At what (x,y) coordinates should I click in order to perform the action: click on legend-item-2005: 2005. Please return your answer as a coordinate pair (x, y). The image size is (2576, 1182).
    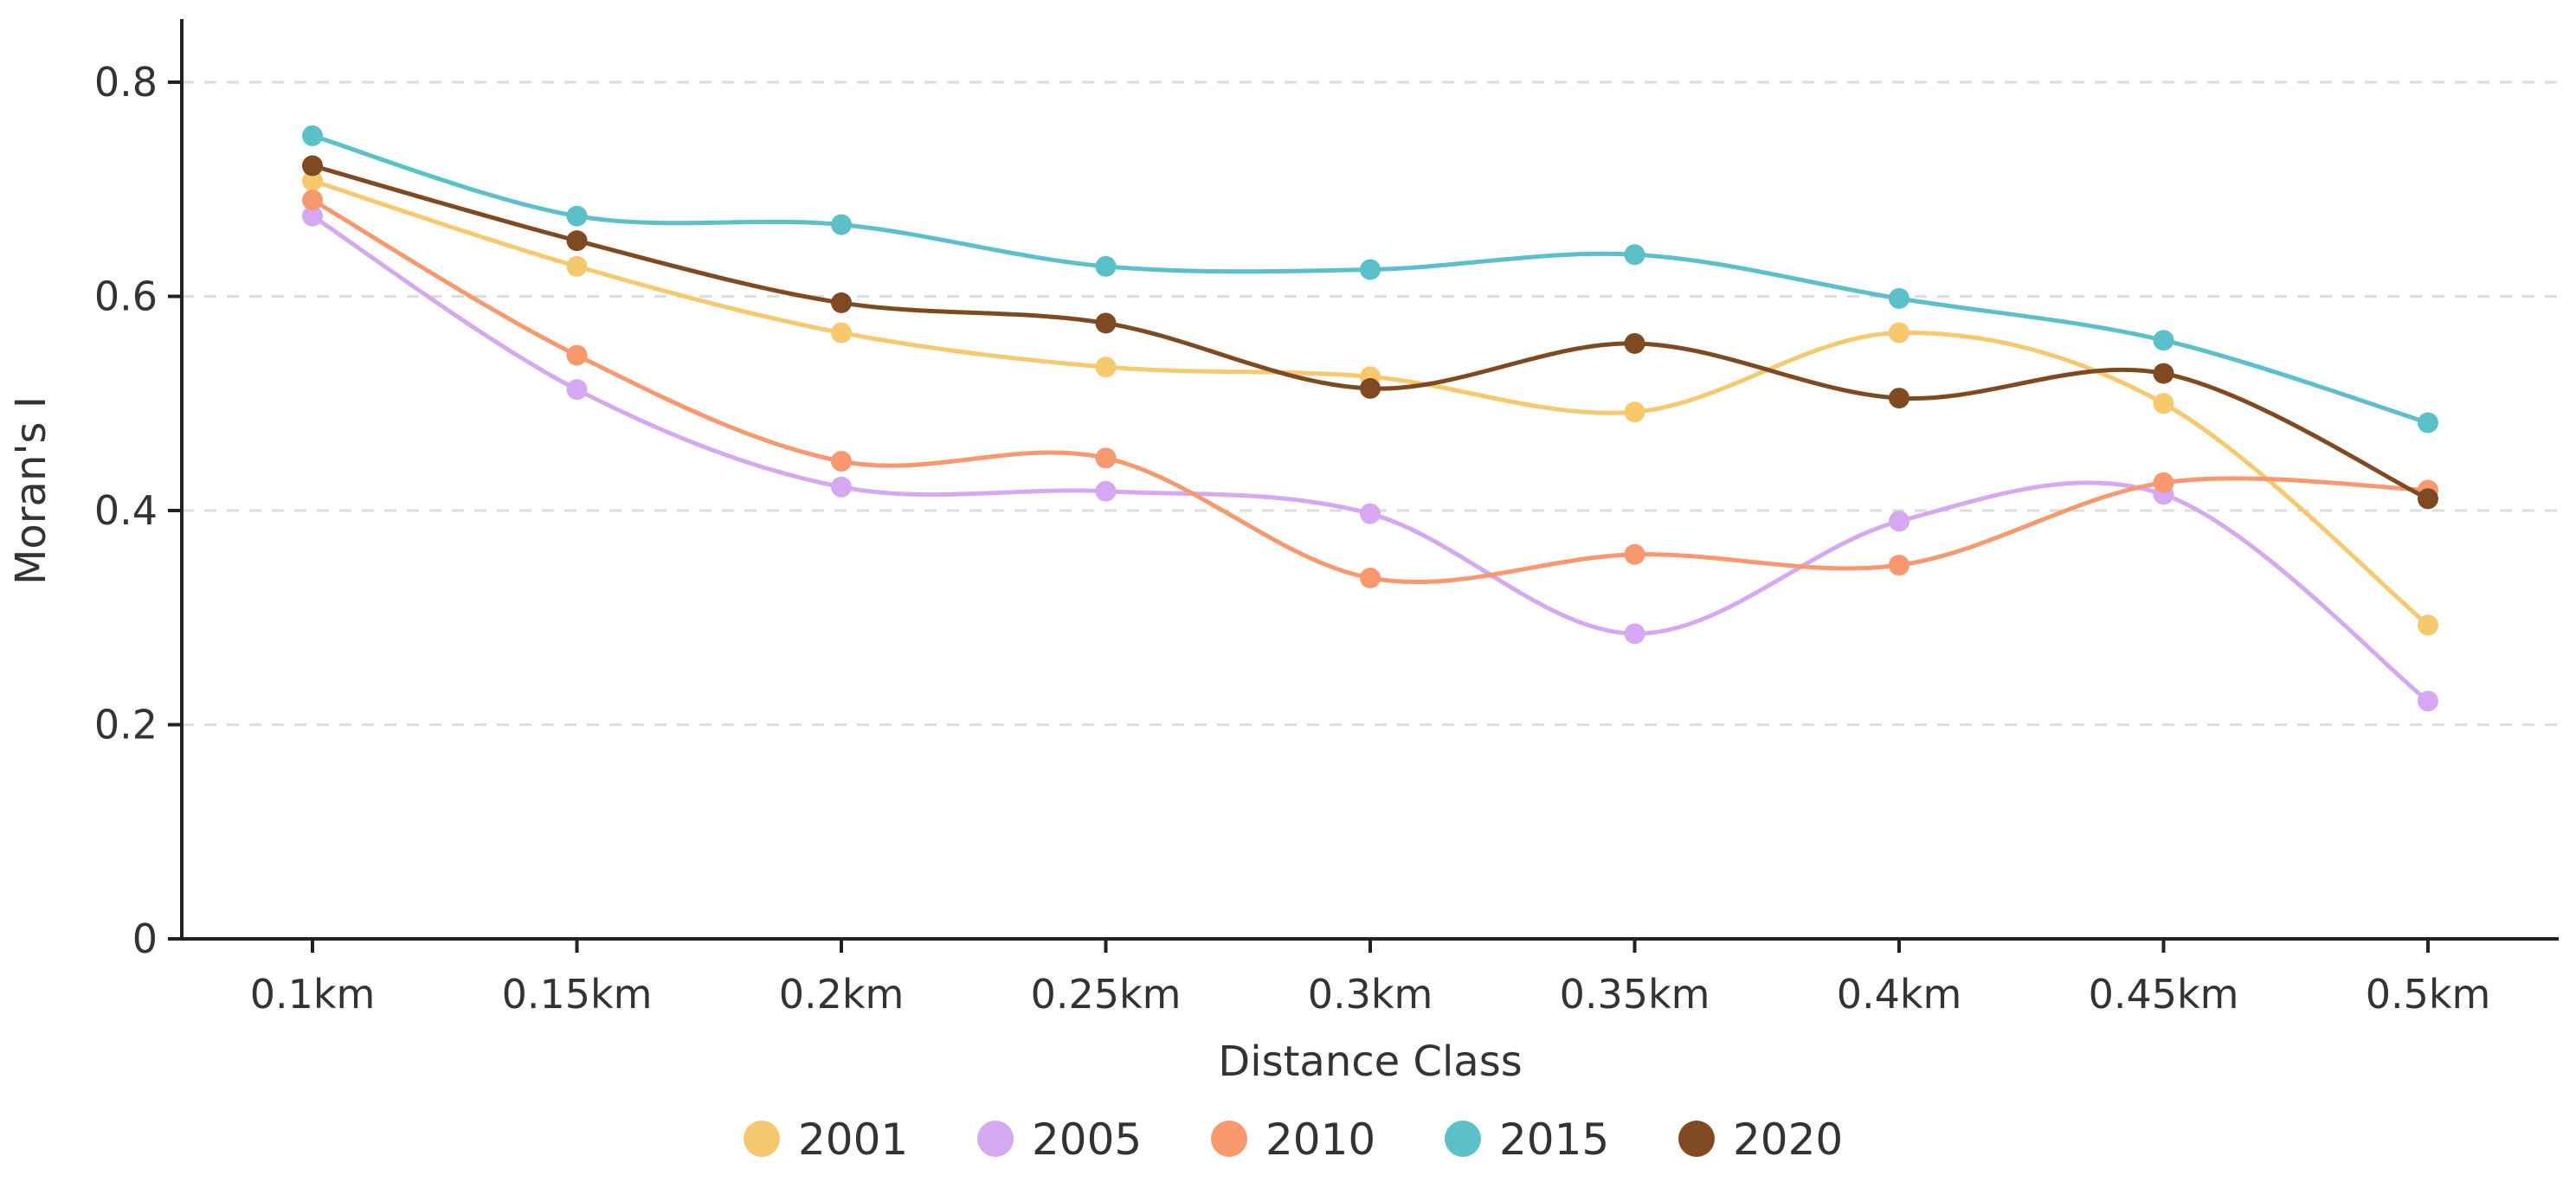
    Looking at the image, I should click on (1059, 1140).